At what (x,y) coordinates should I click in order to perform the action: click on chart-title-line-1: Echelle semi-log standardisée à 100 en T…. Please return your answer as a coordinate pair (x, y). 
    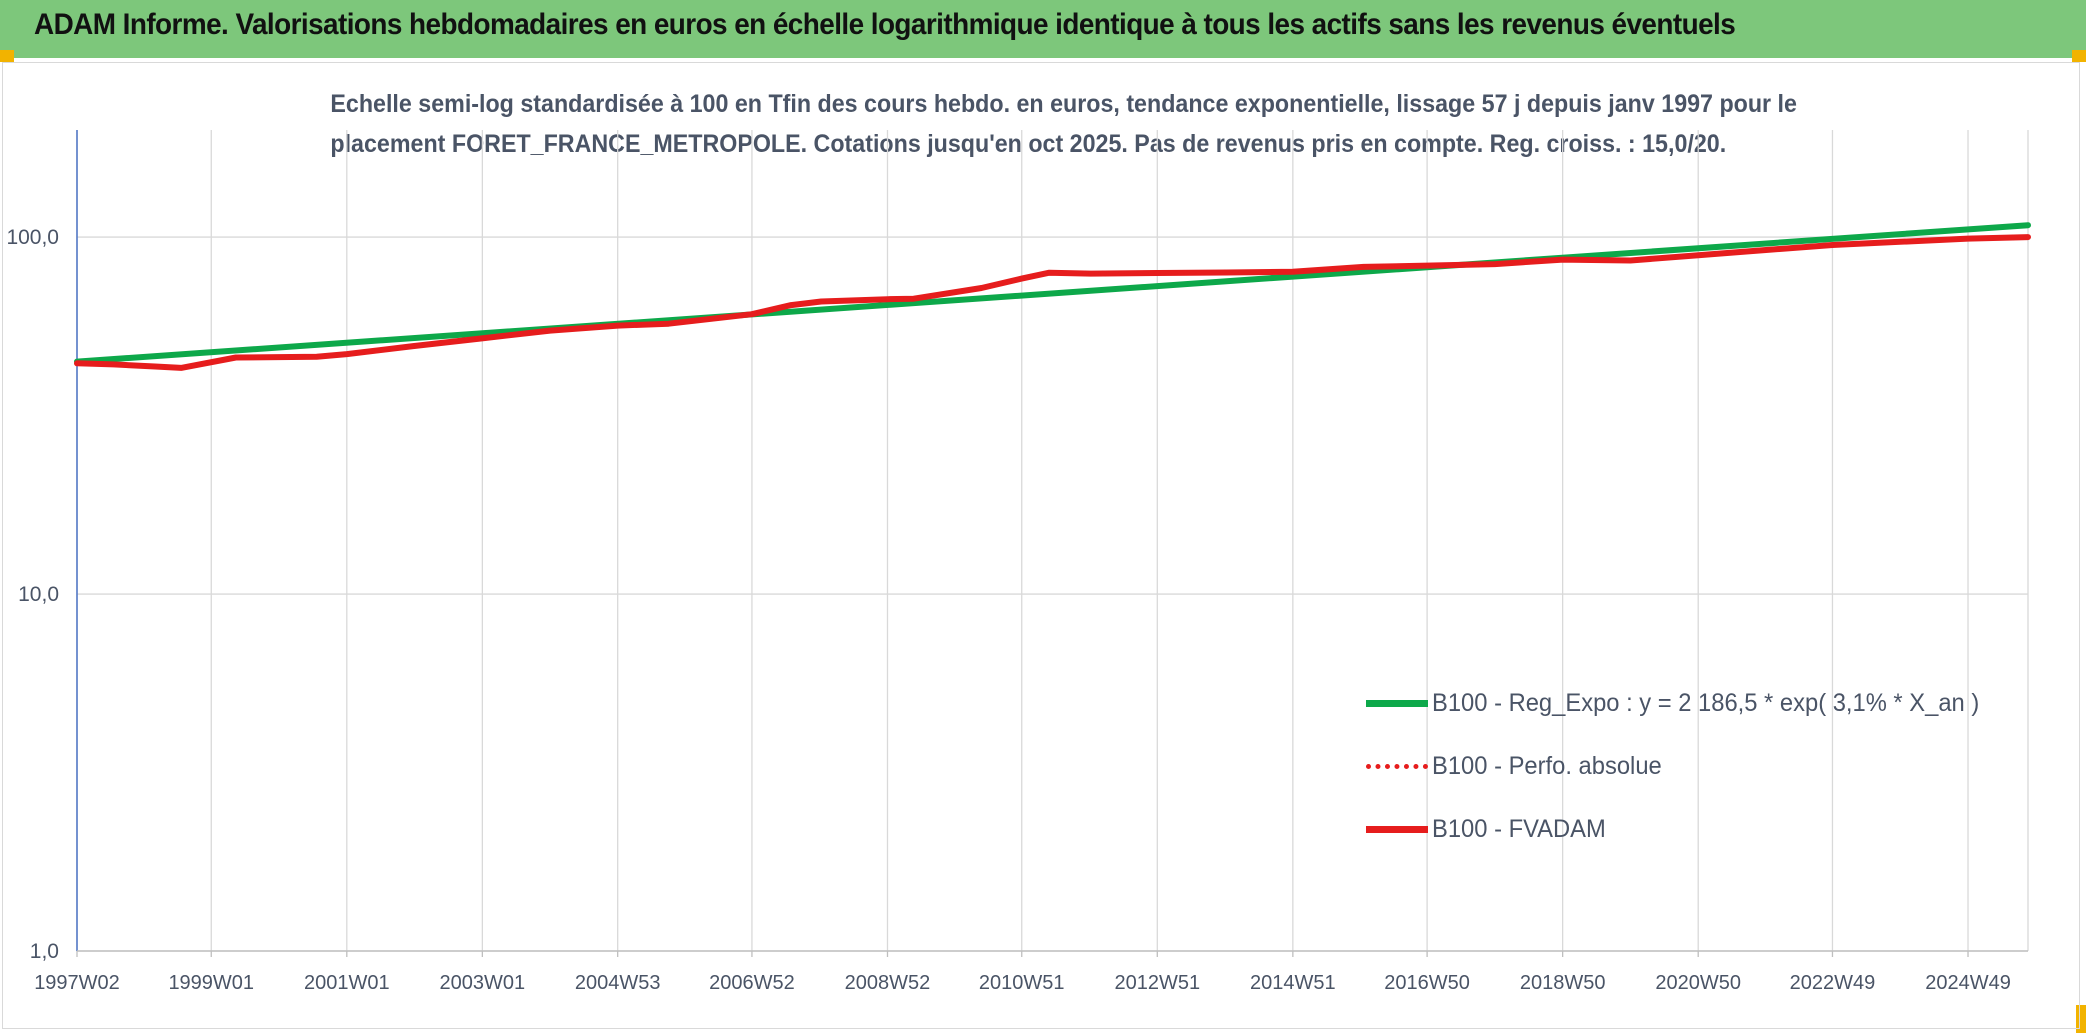
    Looking at the image, I should click on (1063, 104).